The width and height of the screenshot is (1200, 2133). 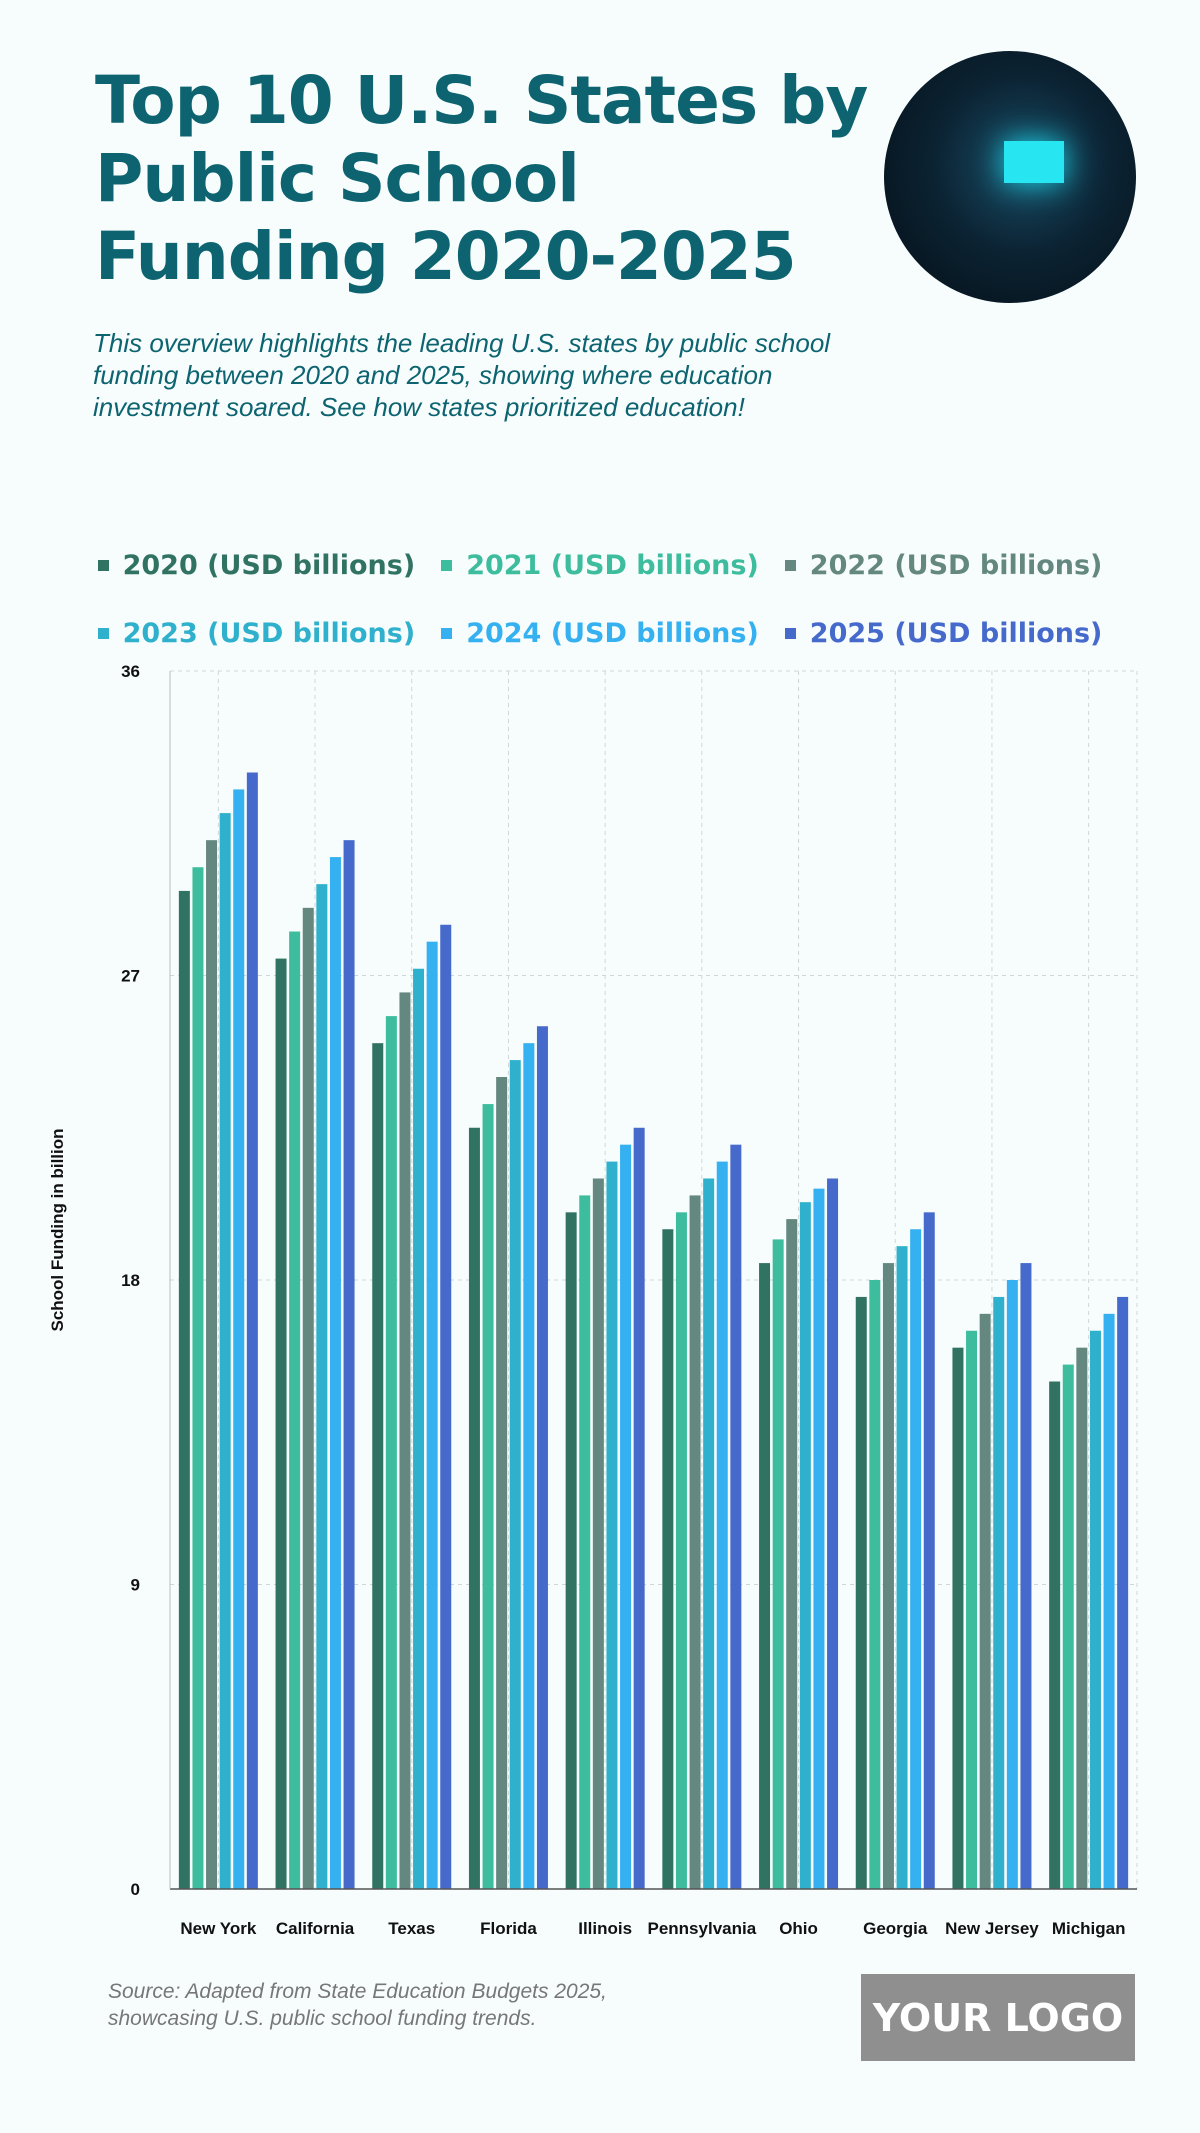 What do you see at coordinates (508, 1928) in the screenshot?
I see `x-tick-label: Florida` at bounding box center [508, 1928].